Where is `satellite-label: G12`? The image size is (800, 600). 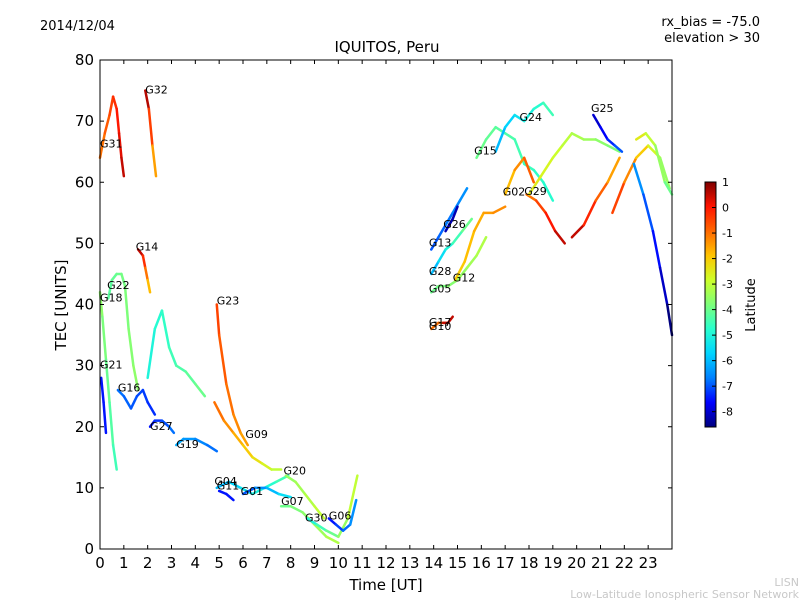
satellite-label: G12 is located at coordinates (464, 277).